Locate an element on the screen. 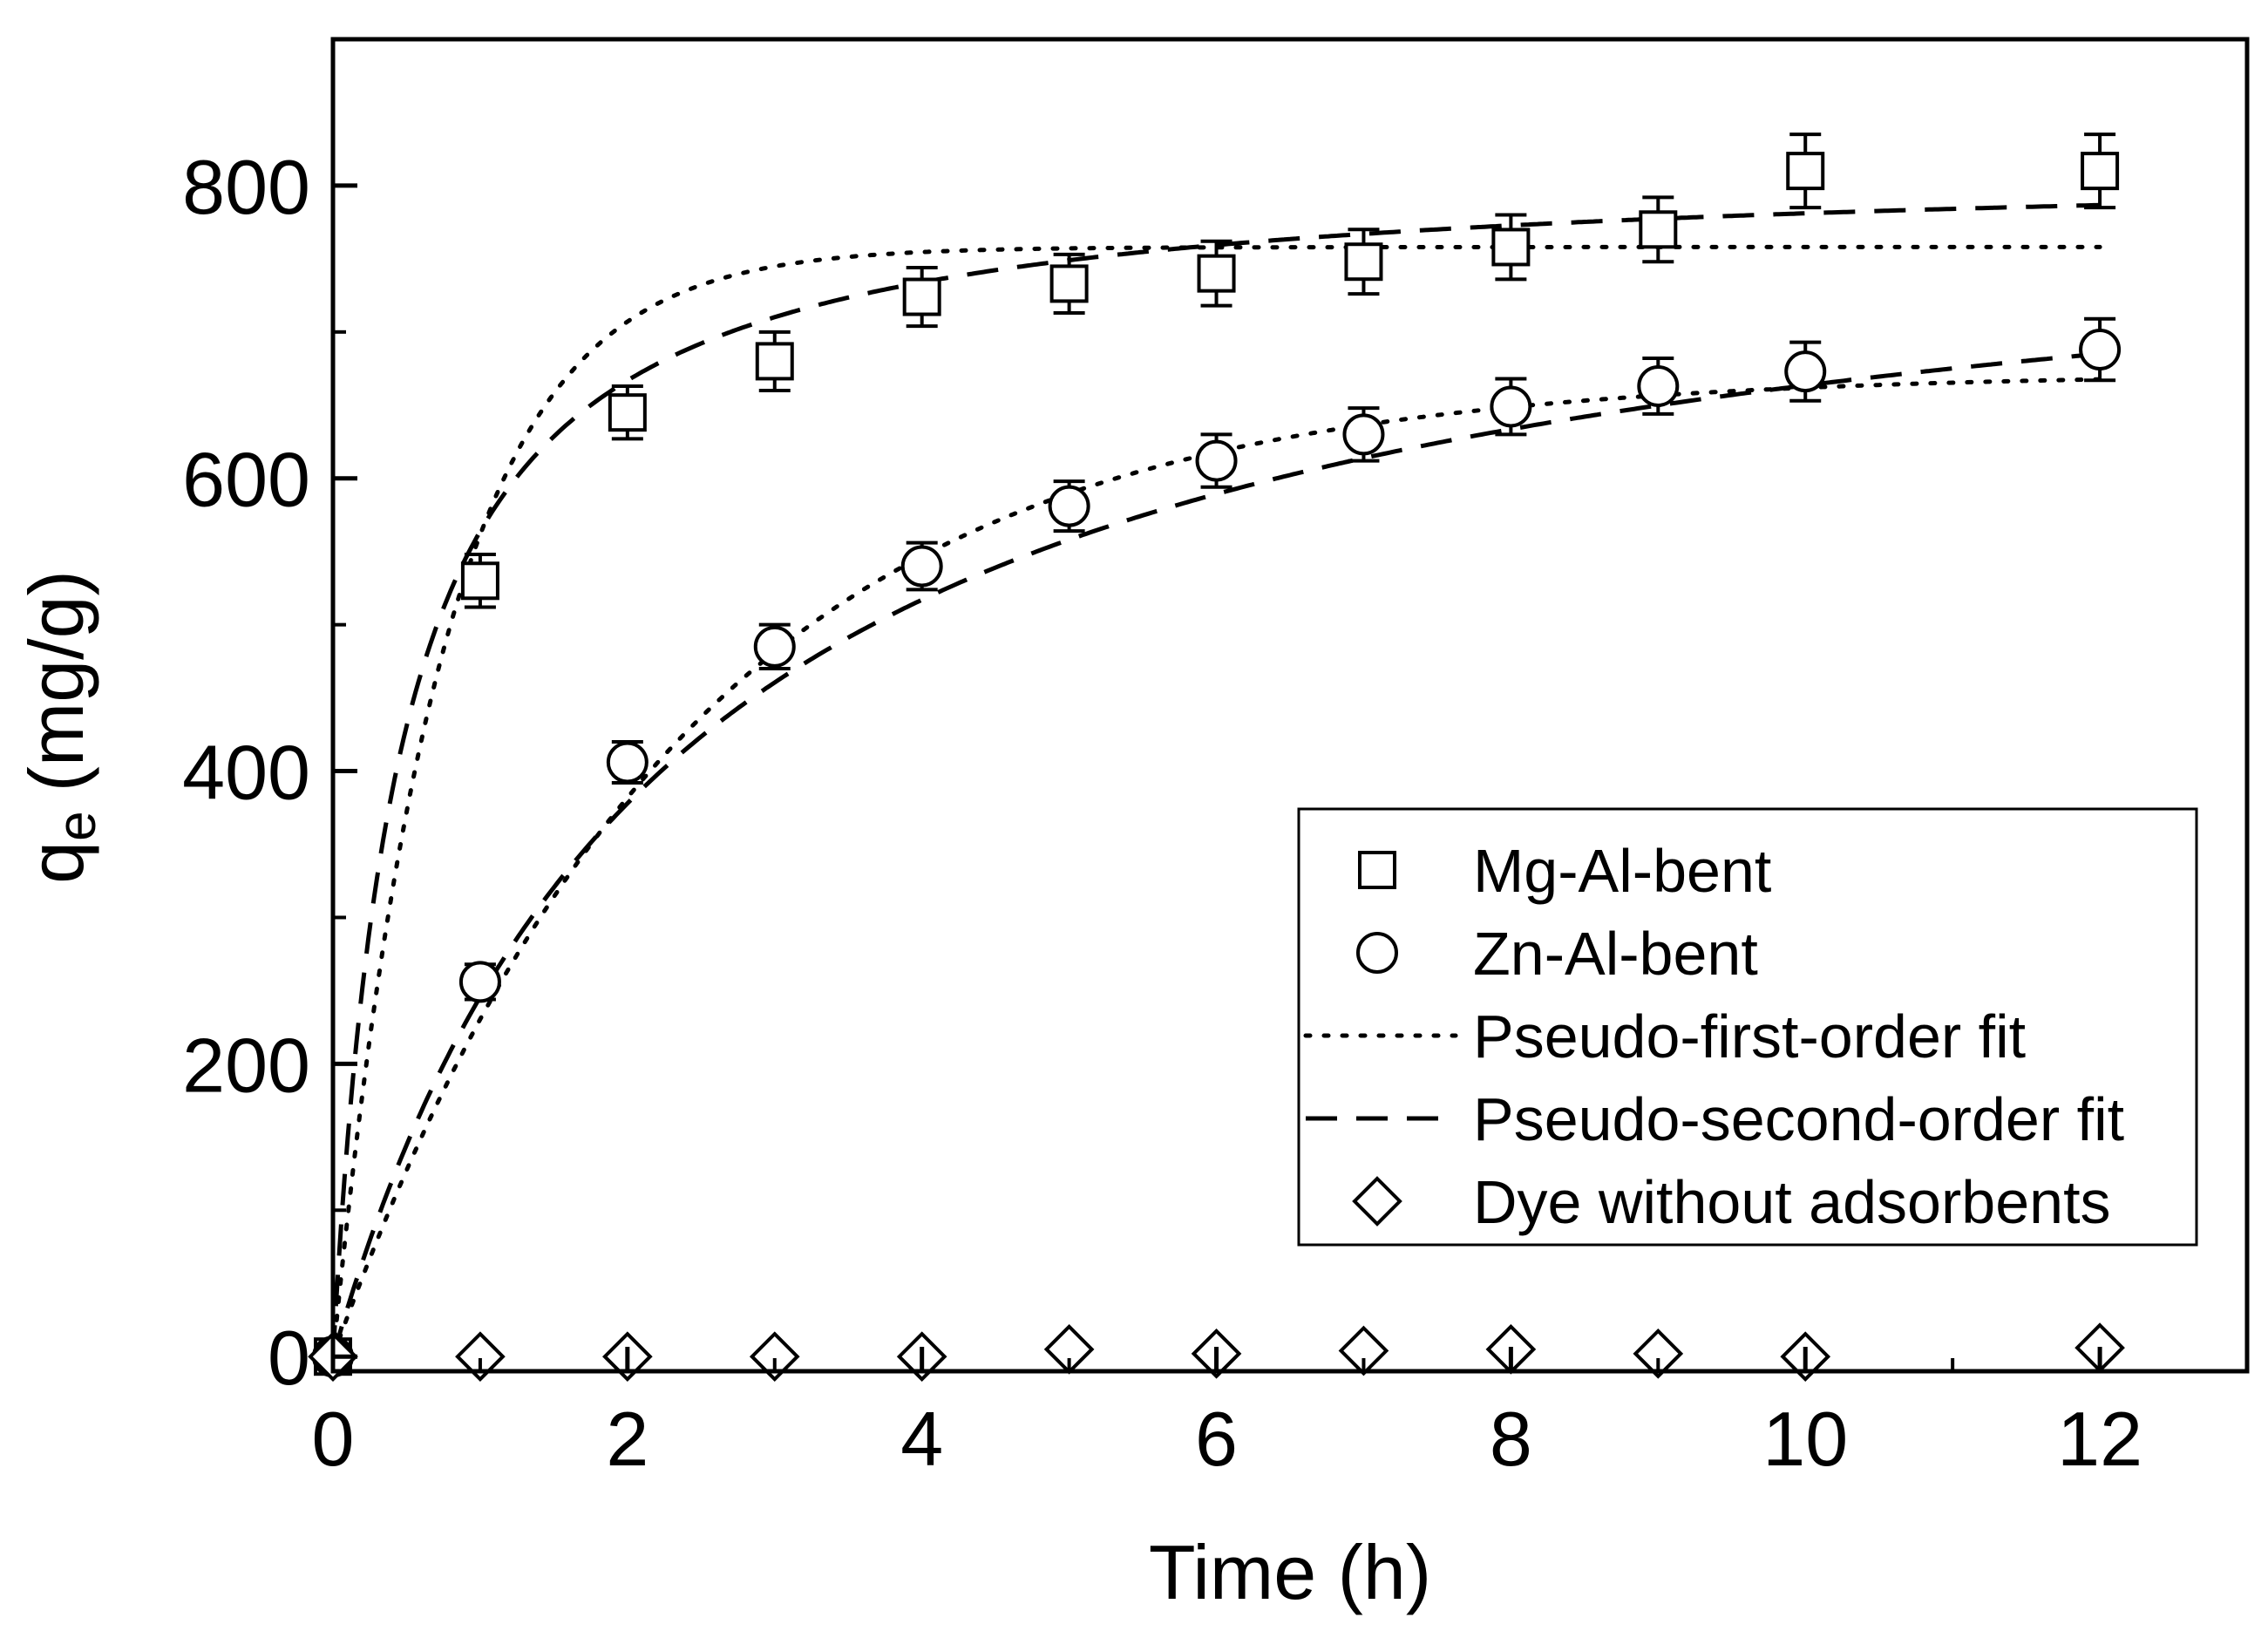  legend-marker-diamond is located at coordinates (1377, 1202).